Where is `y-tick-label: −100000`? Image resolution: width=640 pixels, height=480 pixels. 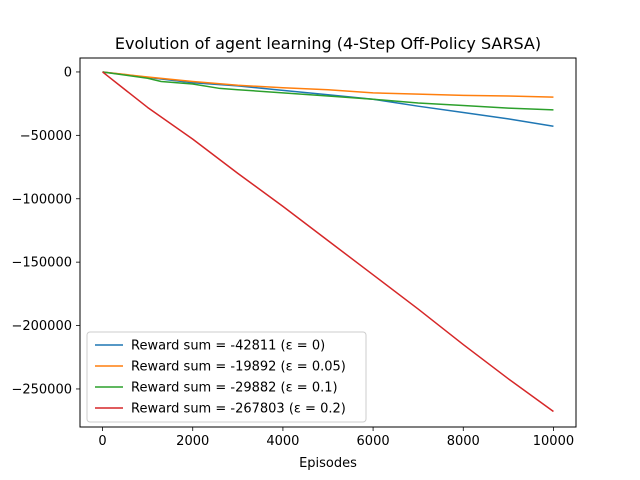 y-tick-label: −100000 is located at coordinates (41, 199).